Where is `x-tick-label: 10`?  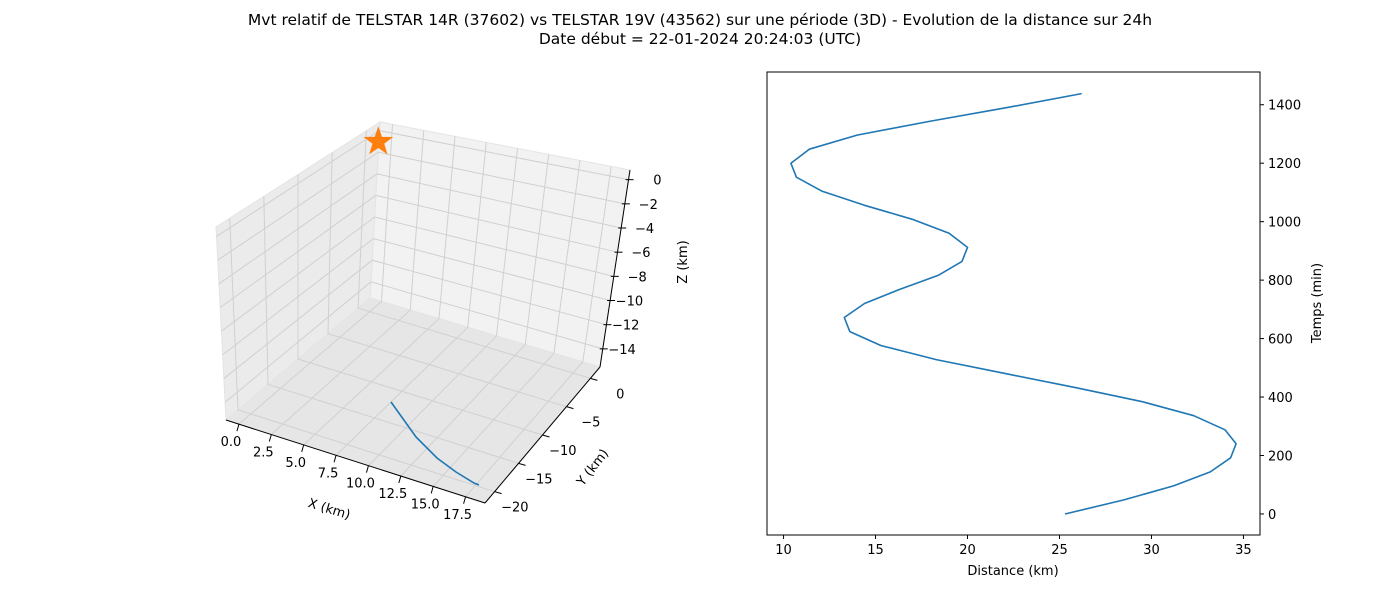
x-tick-label: 10 is located at coordinates (783, 550).